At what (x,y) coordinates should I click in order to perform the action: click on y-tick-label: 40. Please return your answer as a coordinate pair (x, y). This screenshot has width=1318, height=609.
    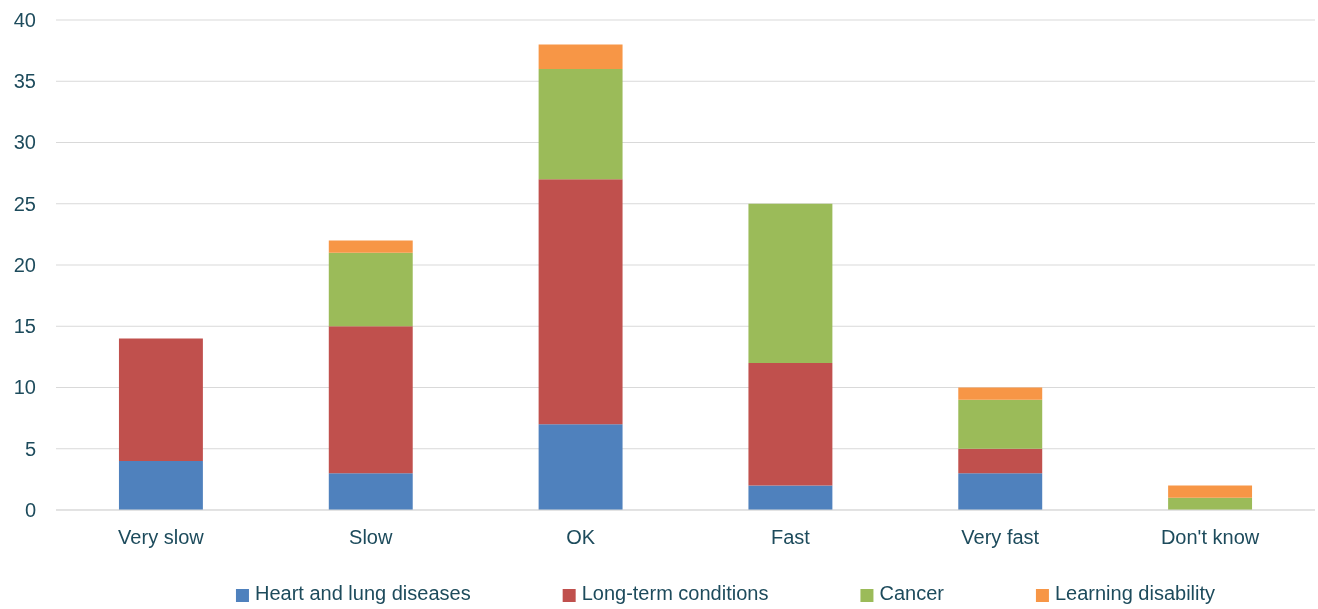
    Looking at the image, I should click on (24, 19).